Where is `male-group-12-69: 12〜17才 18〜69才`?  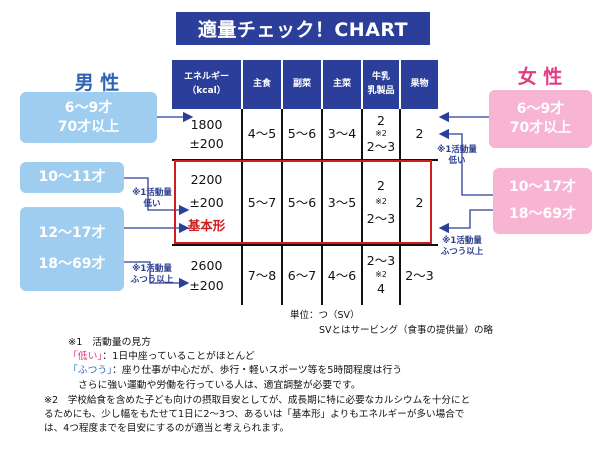 male-group-12-69: 12〜17才 18〜69才 is located at coordinates (72, 249).